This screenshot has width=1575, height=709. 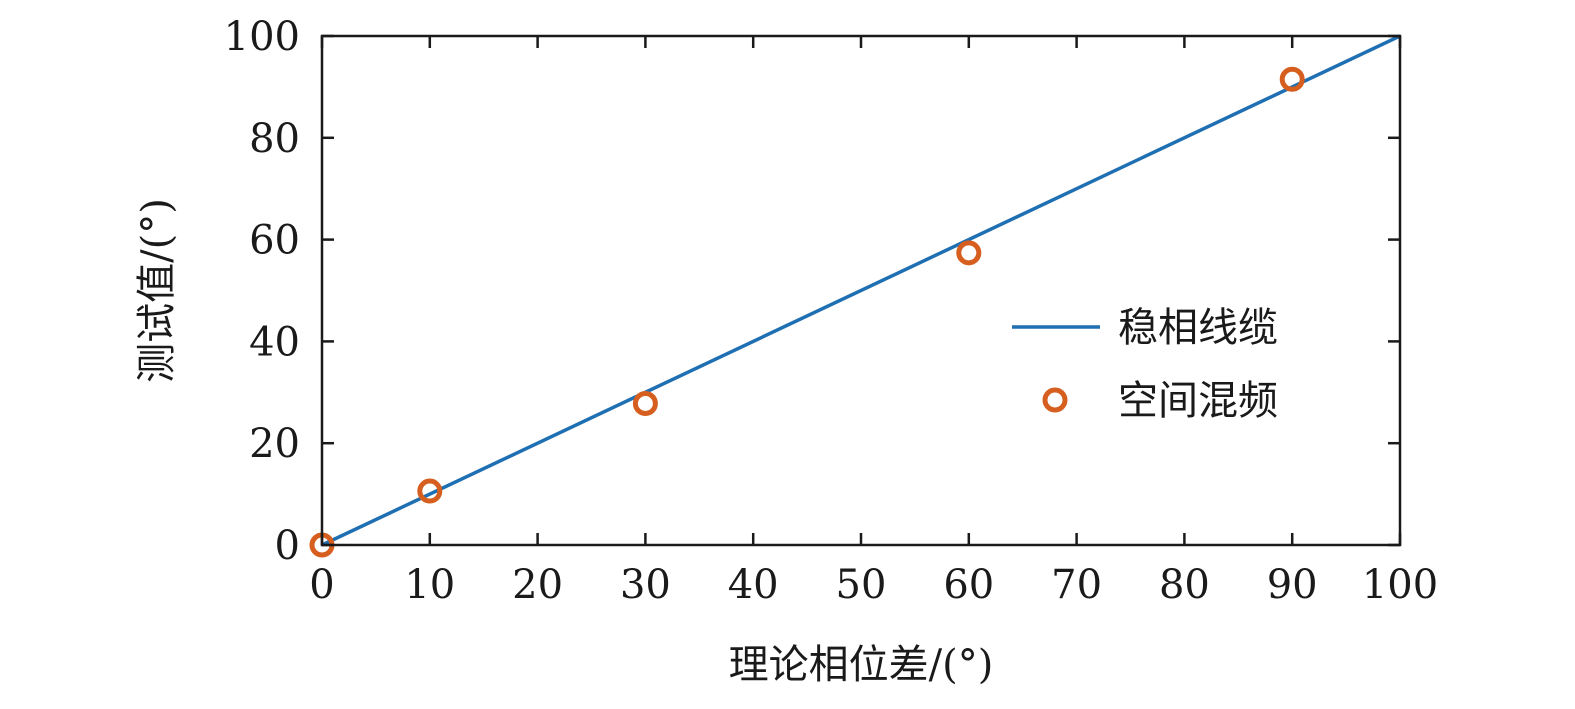 I want to click on x-tick-label: 10, so click(x=429, y=585).